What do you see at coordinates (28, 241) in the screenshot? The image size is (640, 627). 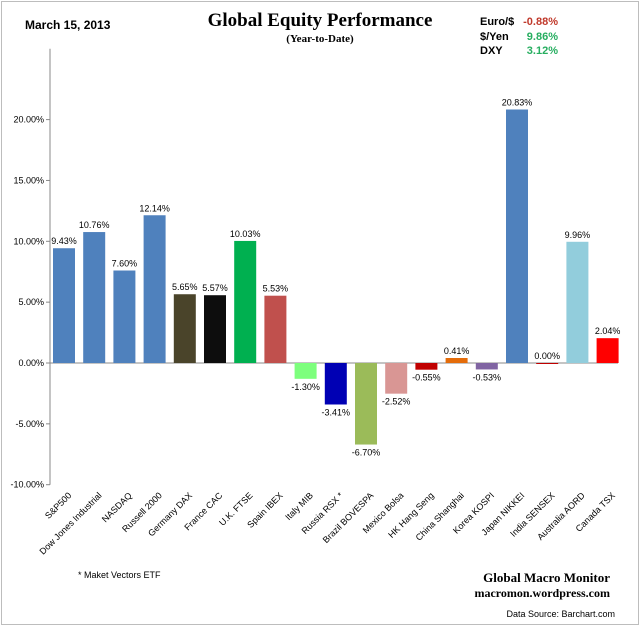 I see `y-tick-label: 10.00%` at bounding box center [28, 241].